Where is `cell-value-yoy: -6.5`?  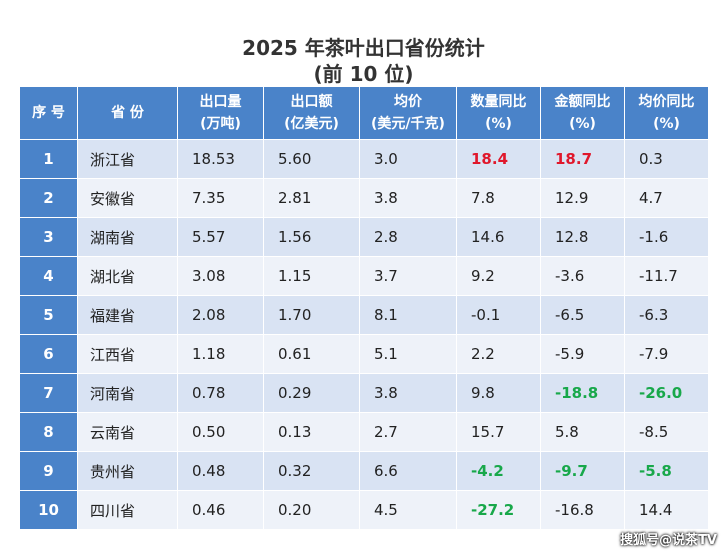 cell-value-yoy: -6.5 is located at coordinates (582, 315).